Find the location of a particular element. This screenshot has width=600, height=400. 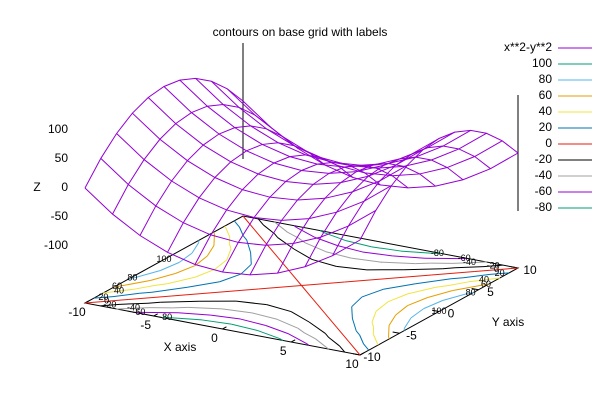

y-tick-label: 5 is located at coordinates (490, 292).